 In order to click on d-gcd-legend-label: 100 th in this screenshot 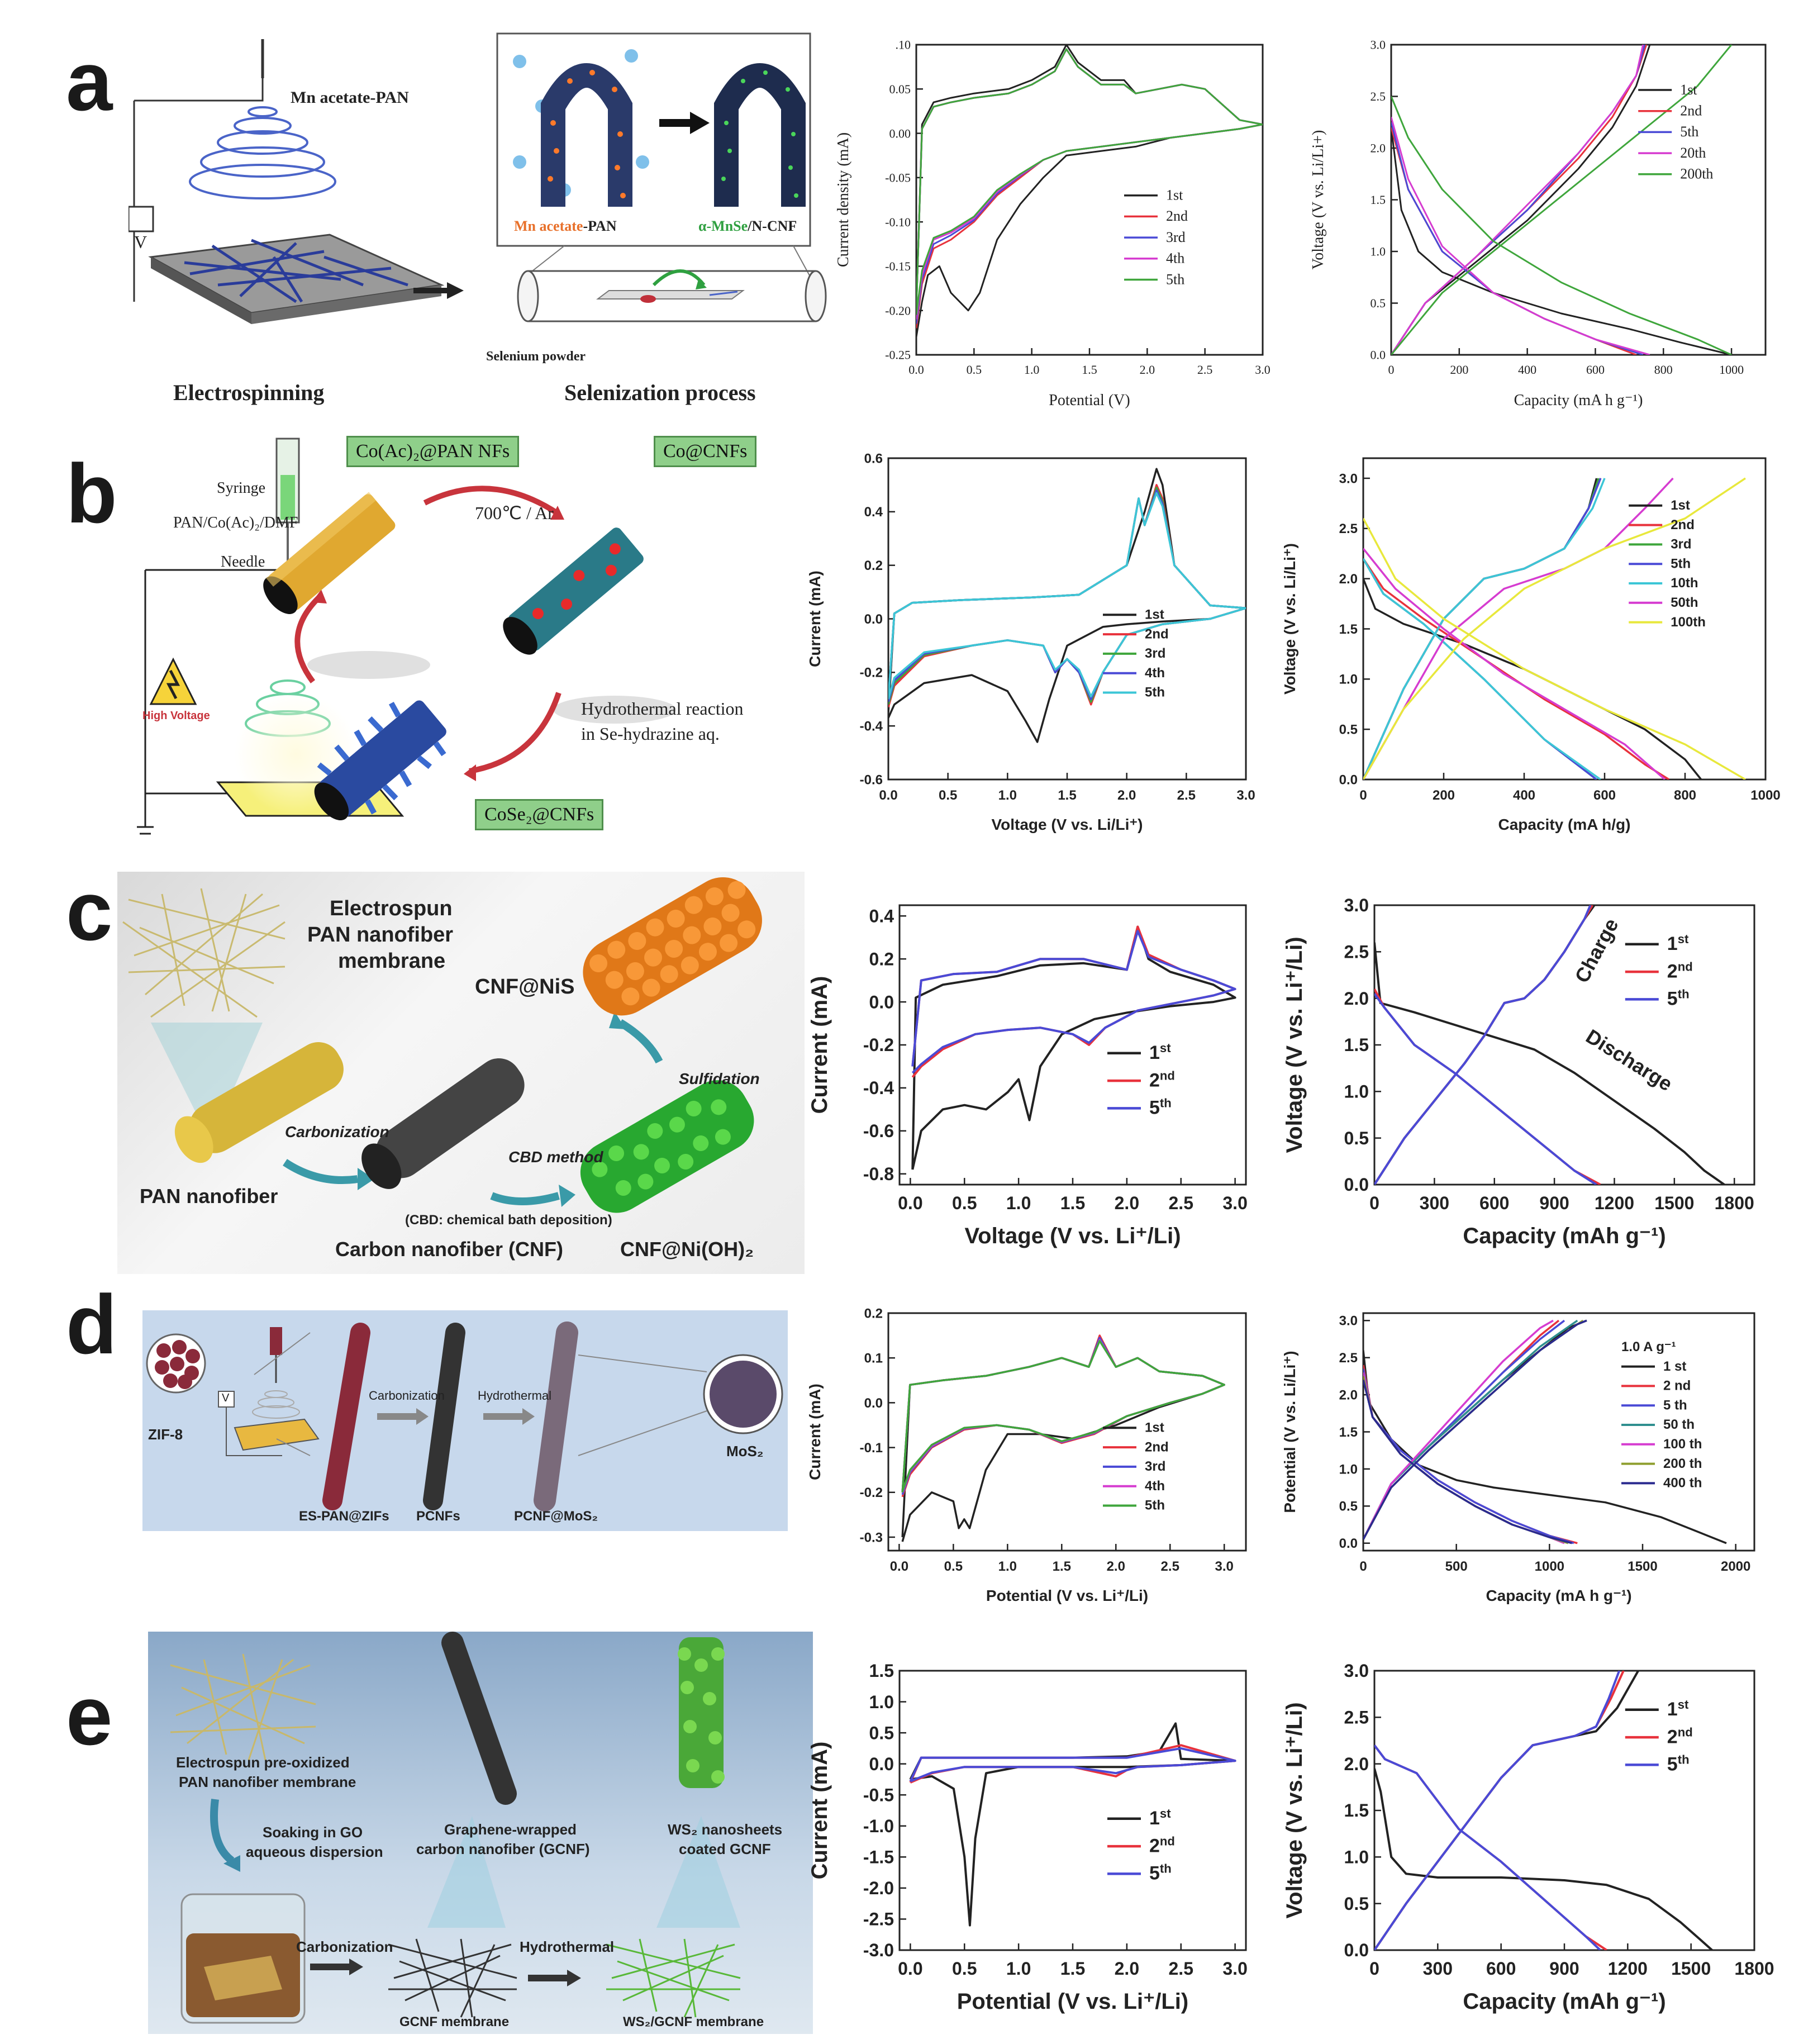, I will do `click(1682, 1445)`.